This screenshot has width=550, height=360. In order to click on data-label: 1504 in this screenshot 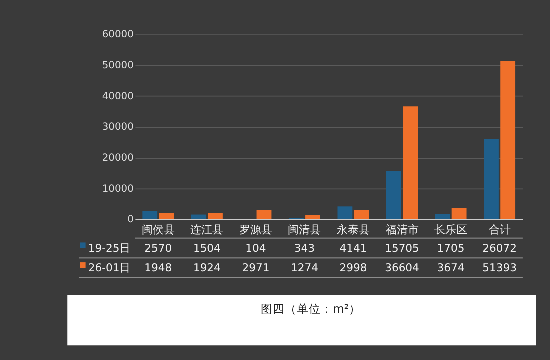, I will do `click(207, 248)`.